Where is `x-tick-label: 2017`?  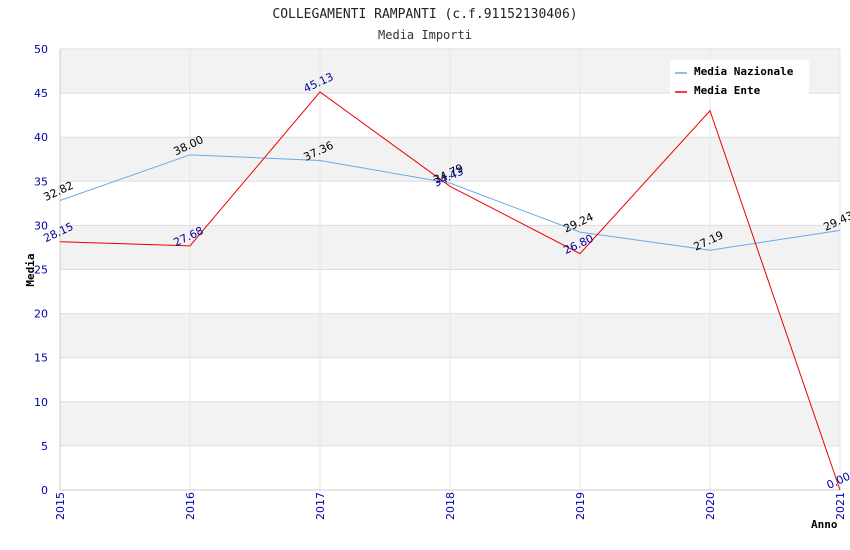 x-tick-label: 2017 is located at coordinates (320, 506).